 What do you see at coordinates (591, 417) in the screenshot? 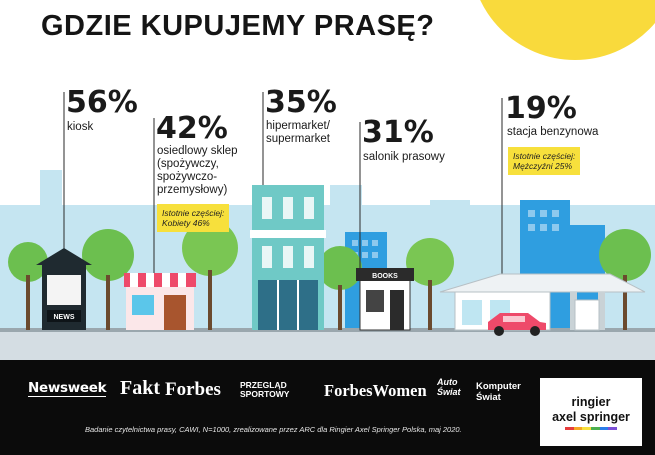
I see `publisher-name-line2: axel springer` at bounding box center [591, 417].